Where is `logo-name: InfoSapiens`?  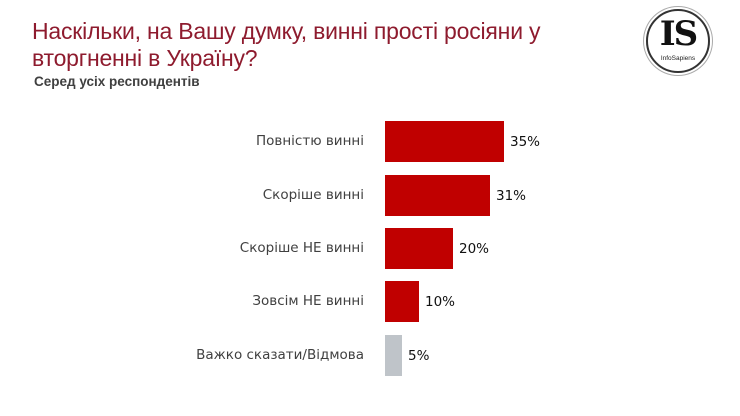 logo-name: InfoSapiens is located at coordinates (678, 58).